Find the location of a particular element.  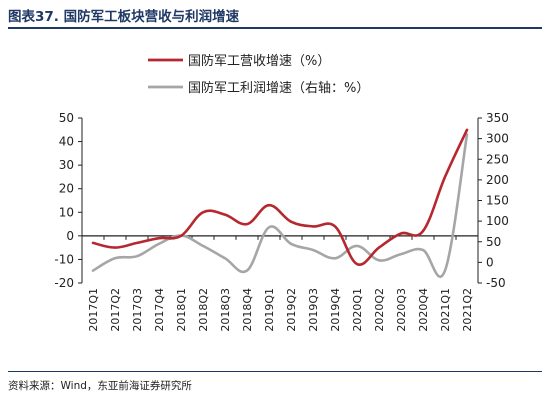

y-right-tick-label: 100 is located at coordinates (497, 221).